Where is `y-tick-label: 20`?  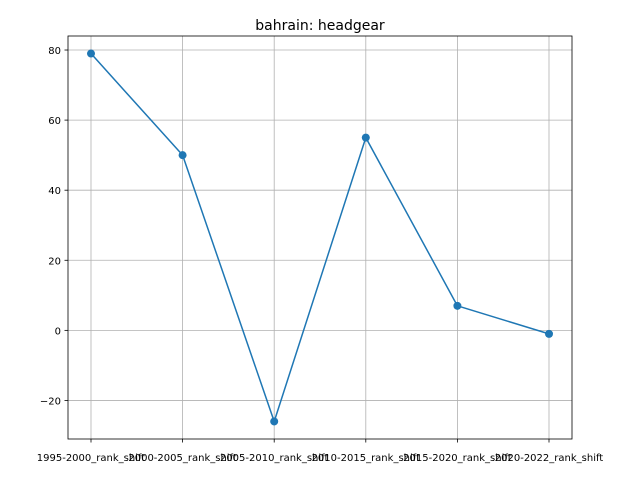 y-tick-label: 20 is located at coordinates (54, 261).